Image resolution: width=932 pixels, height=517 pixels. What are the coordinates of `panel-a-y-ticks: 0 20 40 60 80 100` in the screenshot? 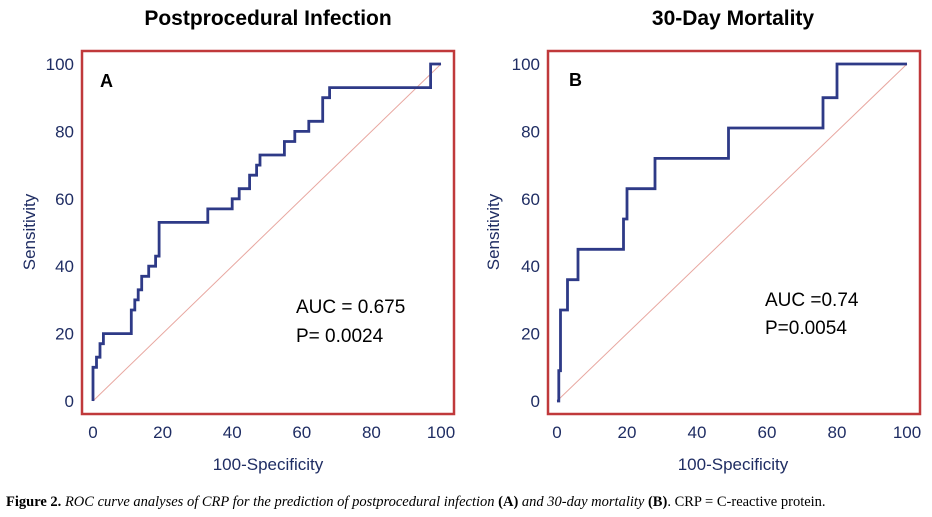 It's located at (60, 233).